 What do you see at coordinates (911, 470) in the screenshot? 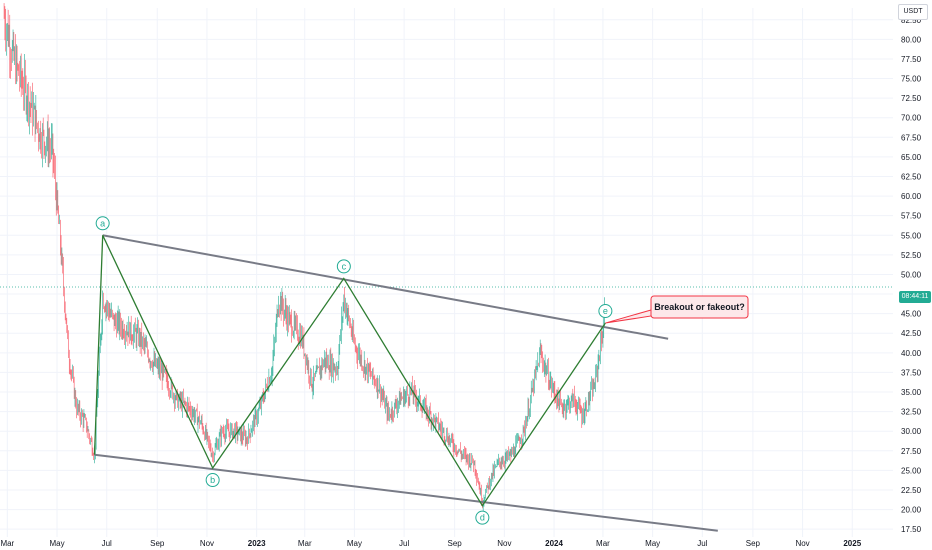
I see `price-tick-label: 25.00` at bounding box center [911, 470].